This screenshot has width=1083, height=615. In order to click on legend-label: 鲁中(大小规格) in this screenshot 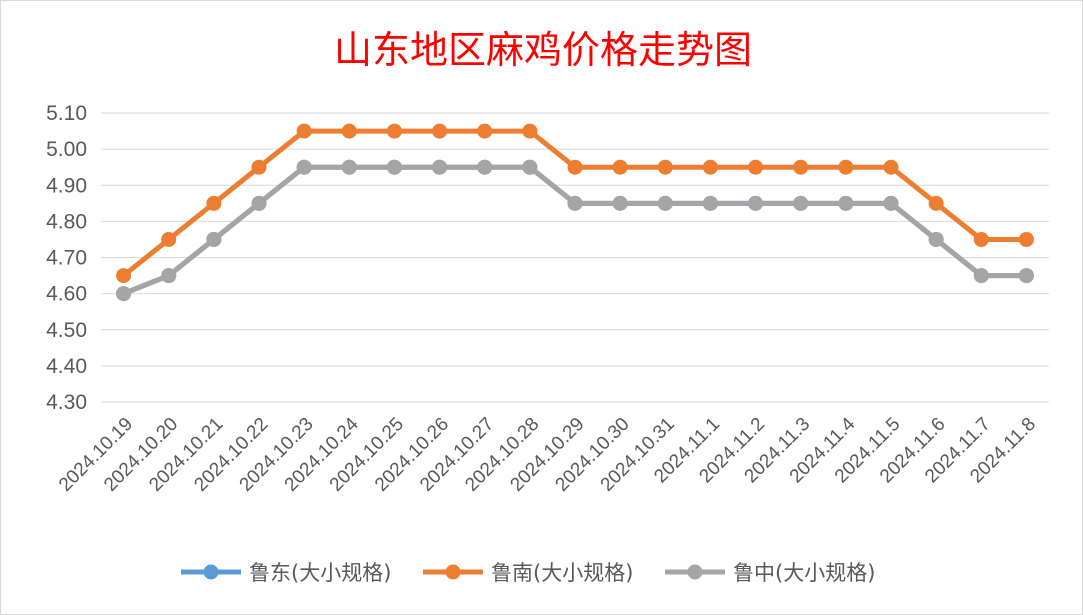, I will do `click(804, 573)`.